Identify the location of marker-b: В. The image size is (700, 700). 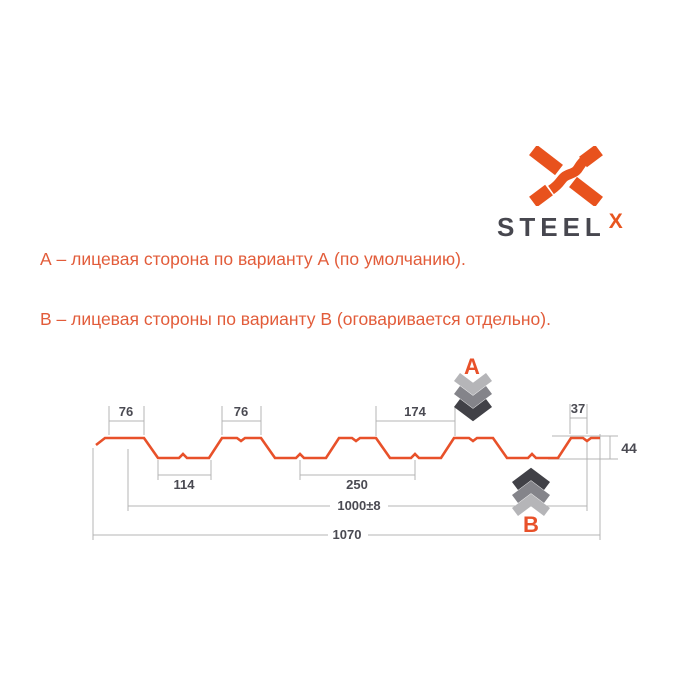
(531, 502).